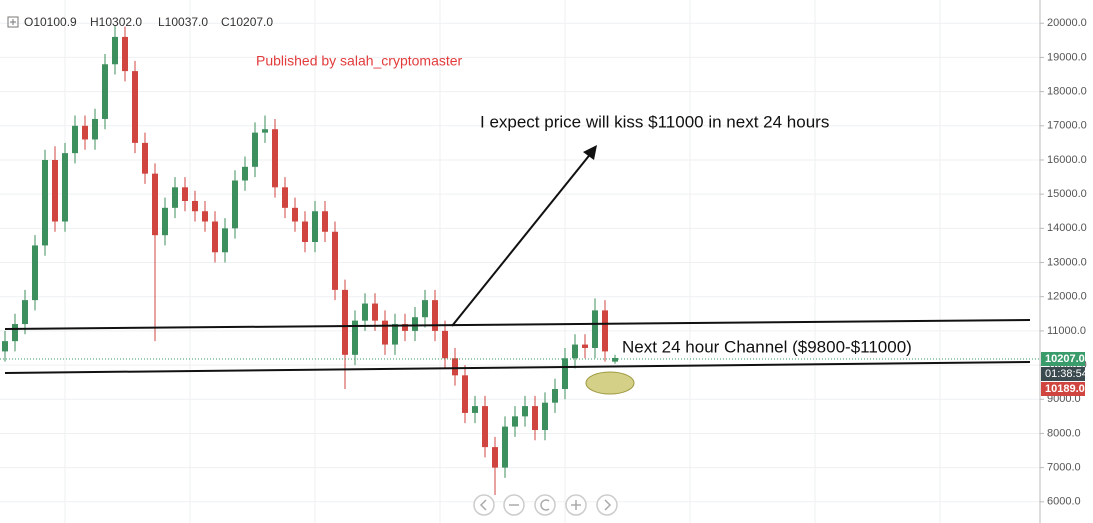 The image size is (1093, 523). Describe the element at coordinates (1066, 331) in the screenshot. I see `y-tick-label: 11000.0` at that location.